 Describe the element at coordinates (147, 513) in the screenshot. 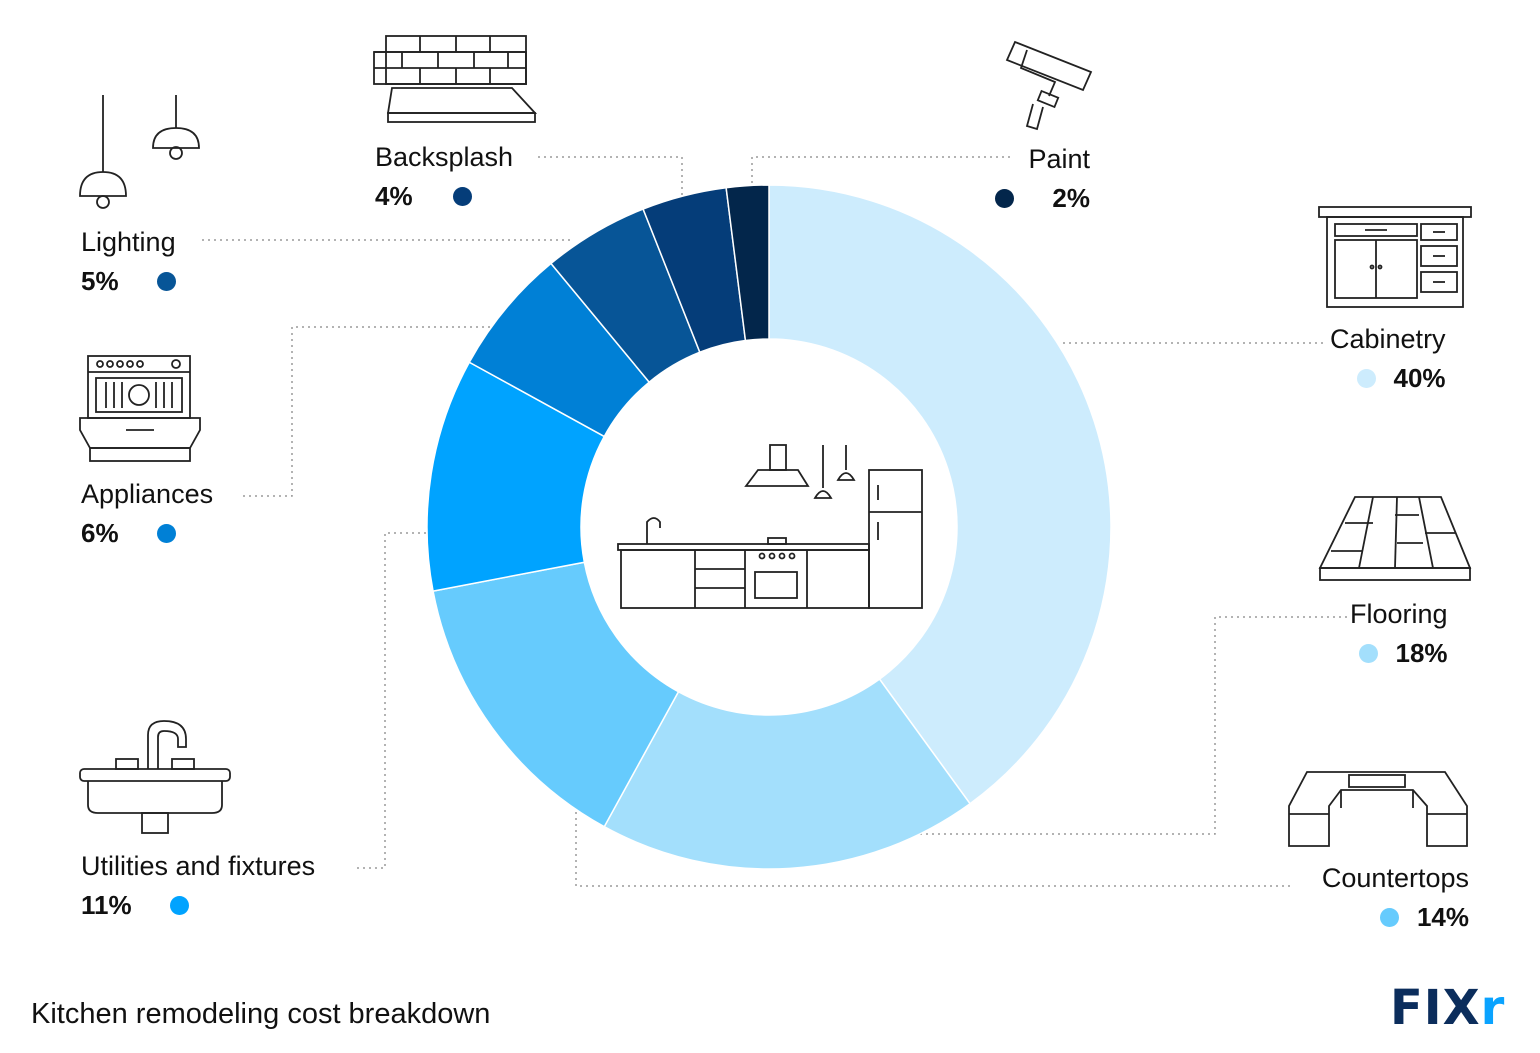

I see `label-appliances: Appliances 6%` at that location.